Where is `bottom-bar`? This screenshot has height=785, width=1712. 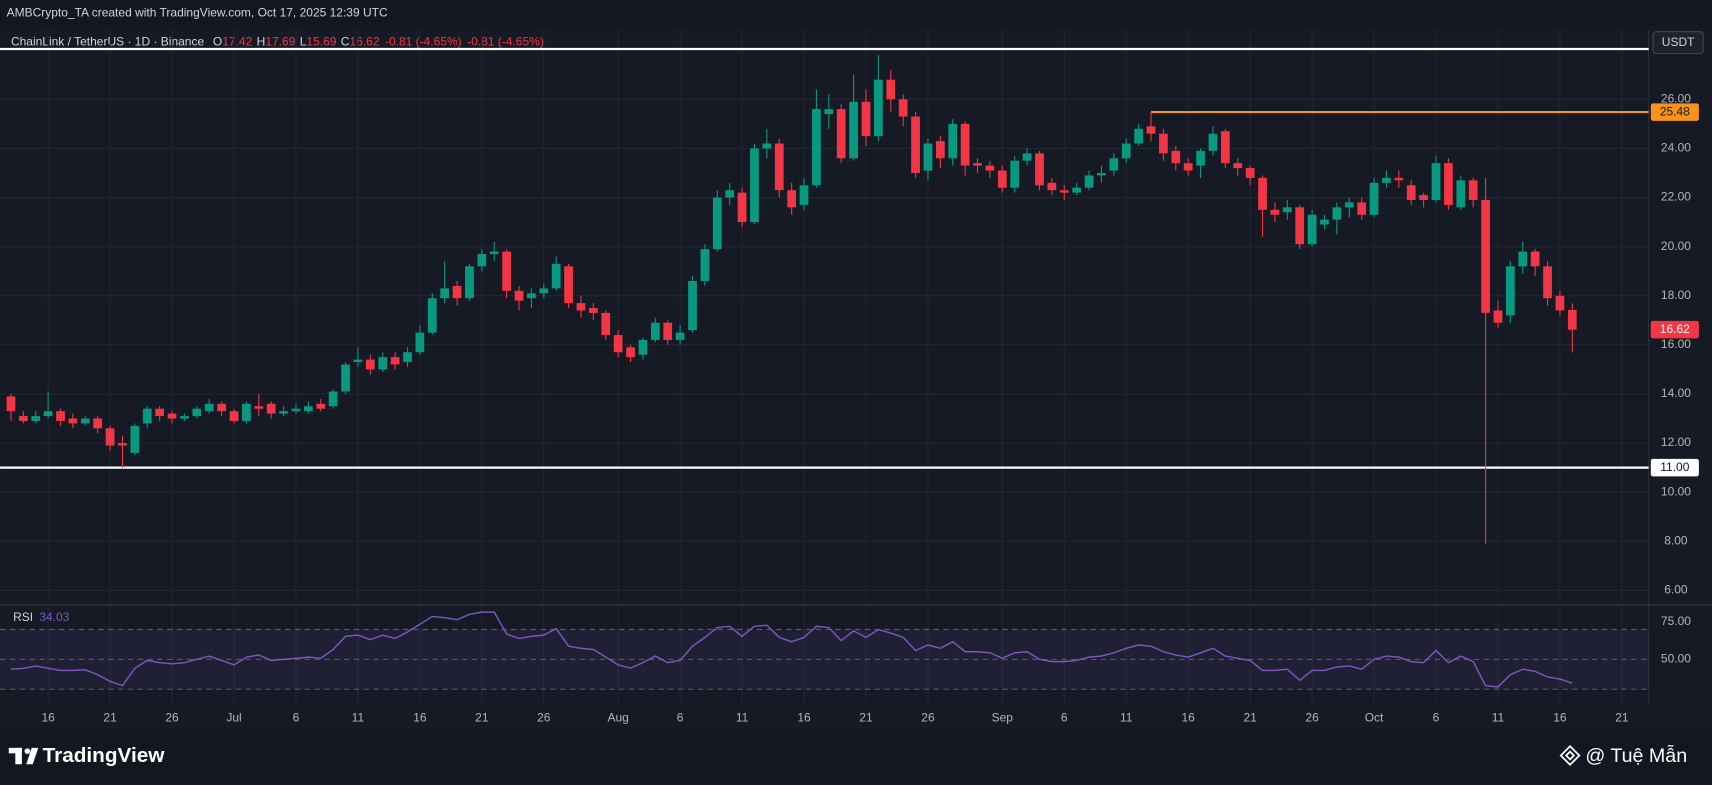
bottom-bar is located at coordinates (856, 757).